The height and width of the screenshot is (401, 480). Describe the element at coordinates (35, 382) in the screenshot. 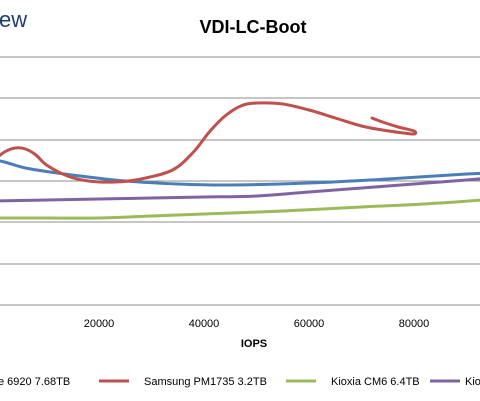

I see `legend-label: e 6920 7.68TB` at that location.